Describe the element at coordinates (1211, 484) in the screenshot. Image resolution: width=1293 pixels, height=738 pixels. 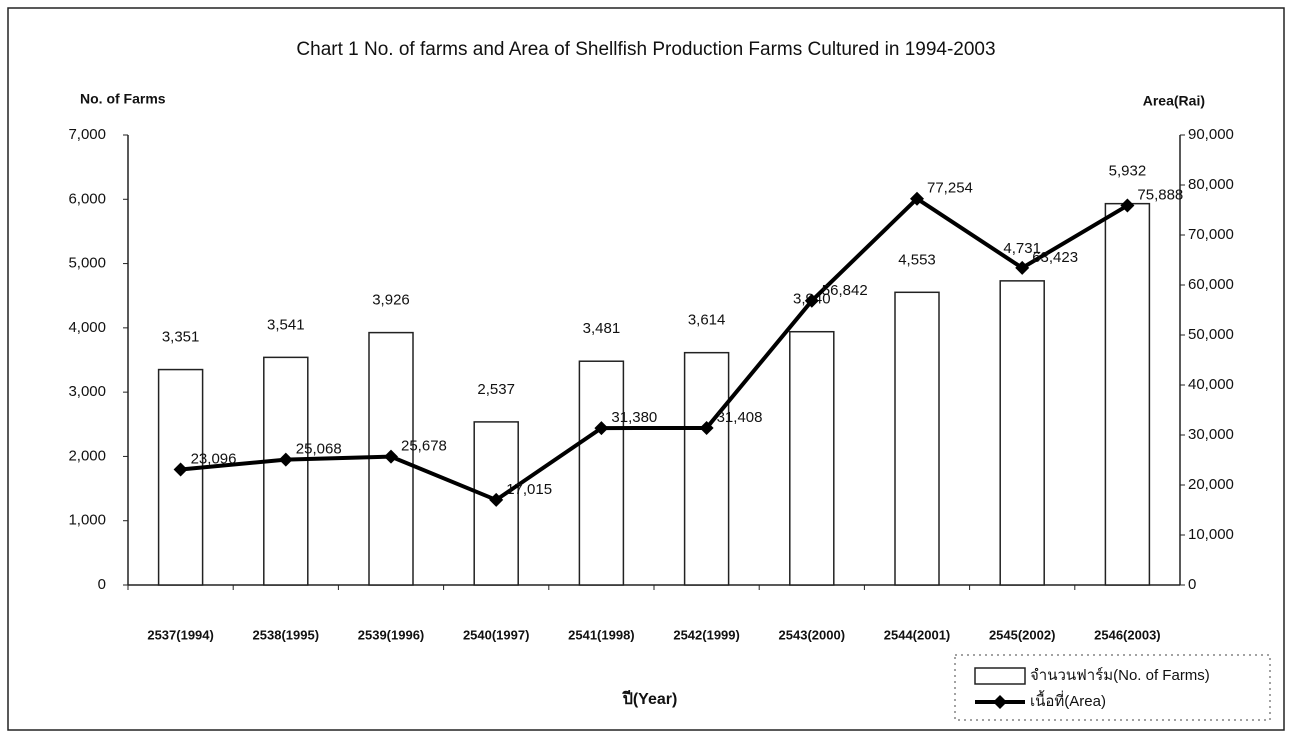
I see `y2-tick-label: 20,000` at that location.